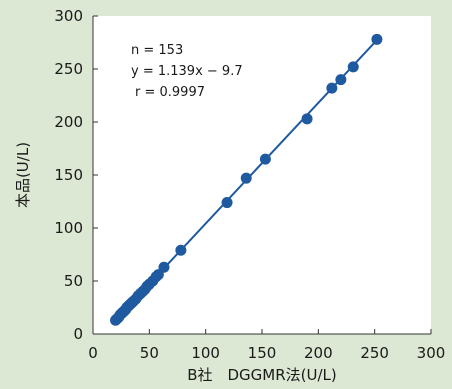 The height and width of the screenshot is (389, 452). Describe the element at coordinates (431, 353) in the screenshot. I see `x-tick-label: 300` at that location.